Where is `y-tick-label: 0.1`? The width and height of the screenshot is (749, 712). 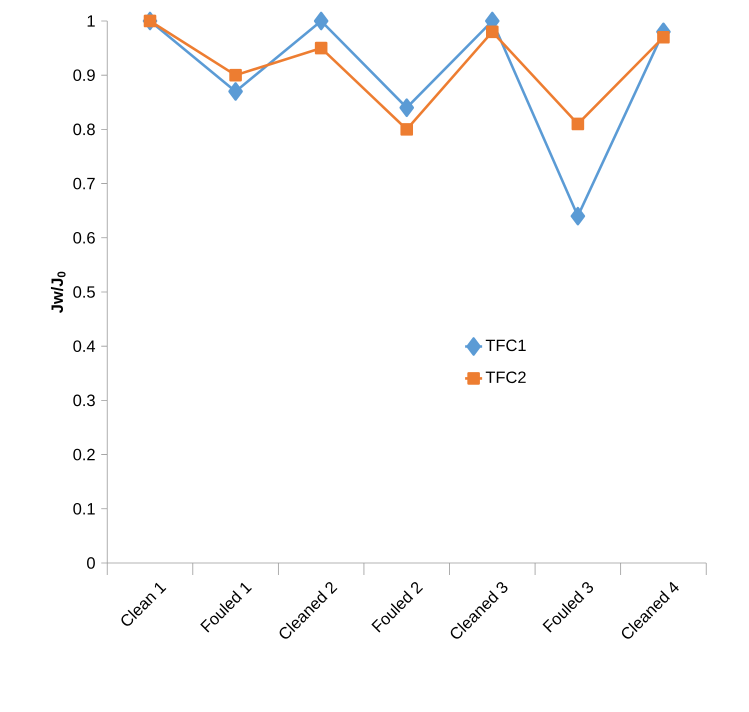
y-tick-label: 0.1 is located at coordinates (84, 508).